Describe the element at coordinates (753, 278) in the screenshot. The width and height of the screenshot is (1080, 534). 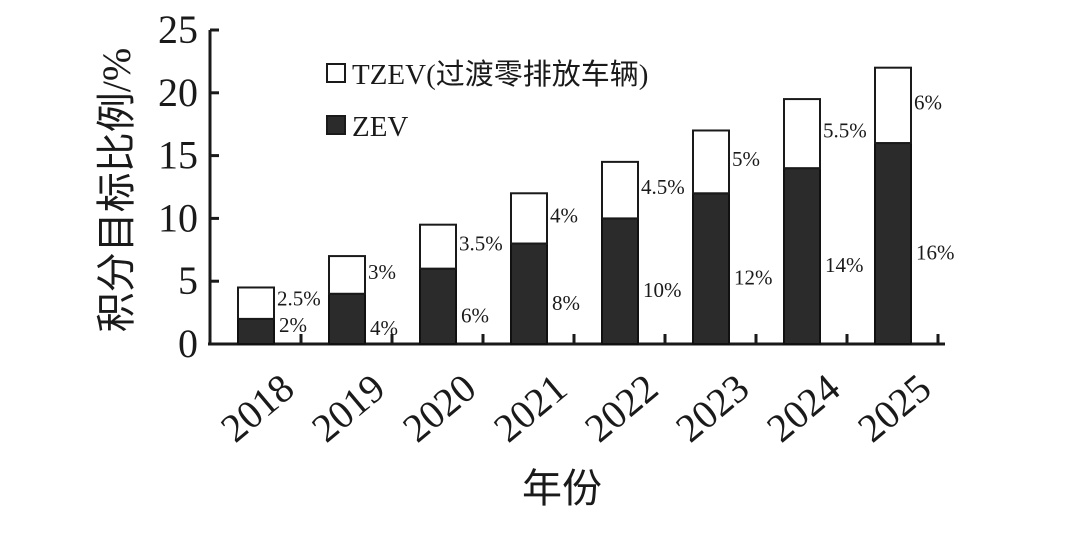
I see `data-label-zev: 12%` at that location.